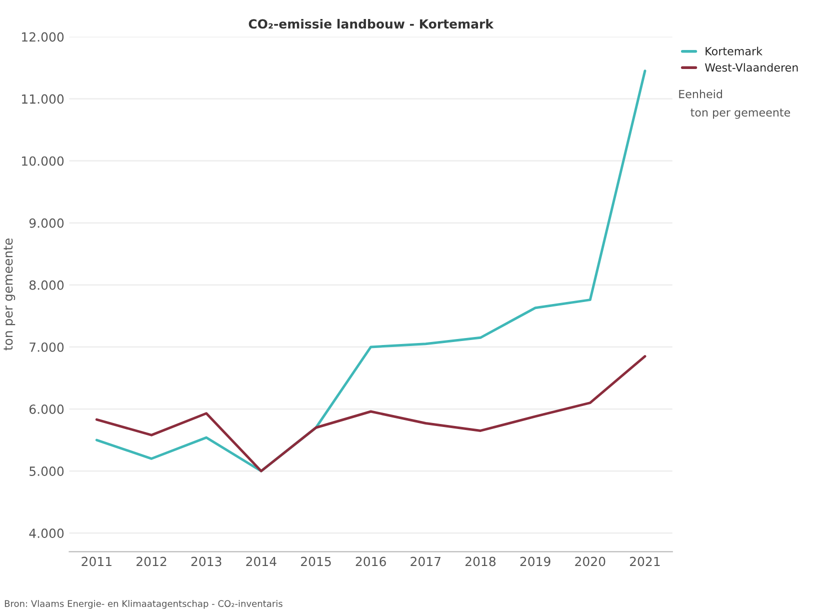 The width and height of the screenshot is (815, 613). Describe the element at coordinates (480, 561) in the screenshot. I see `x-tick-label: 2018` at that location.